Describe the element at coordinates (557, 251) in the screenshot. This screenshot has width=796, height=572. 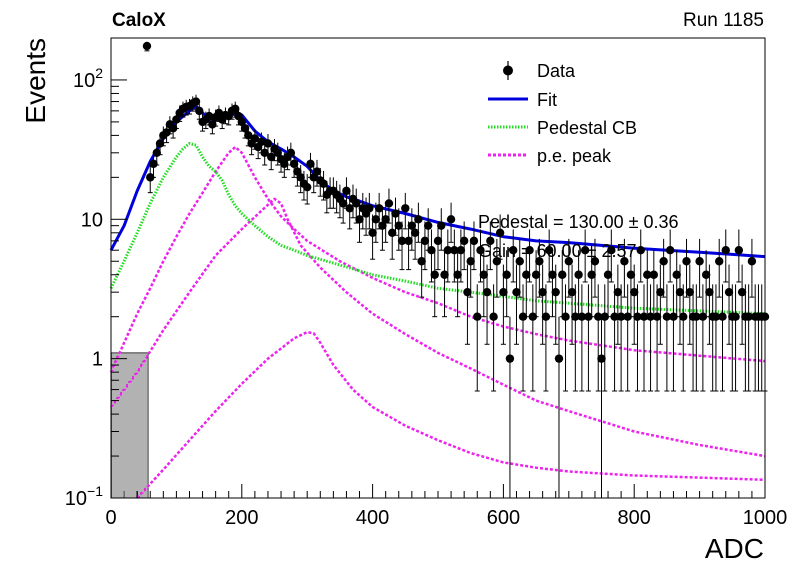
I see `stat-gain: Gain = 60.00 ± 2.57` at that location.